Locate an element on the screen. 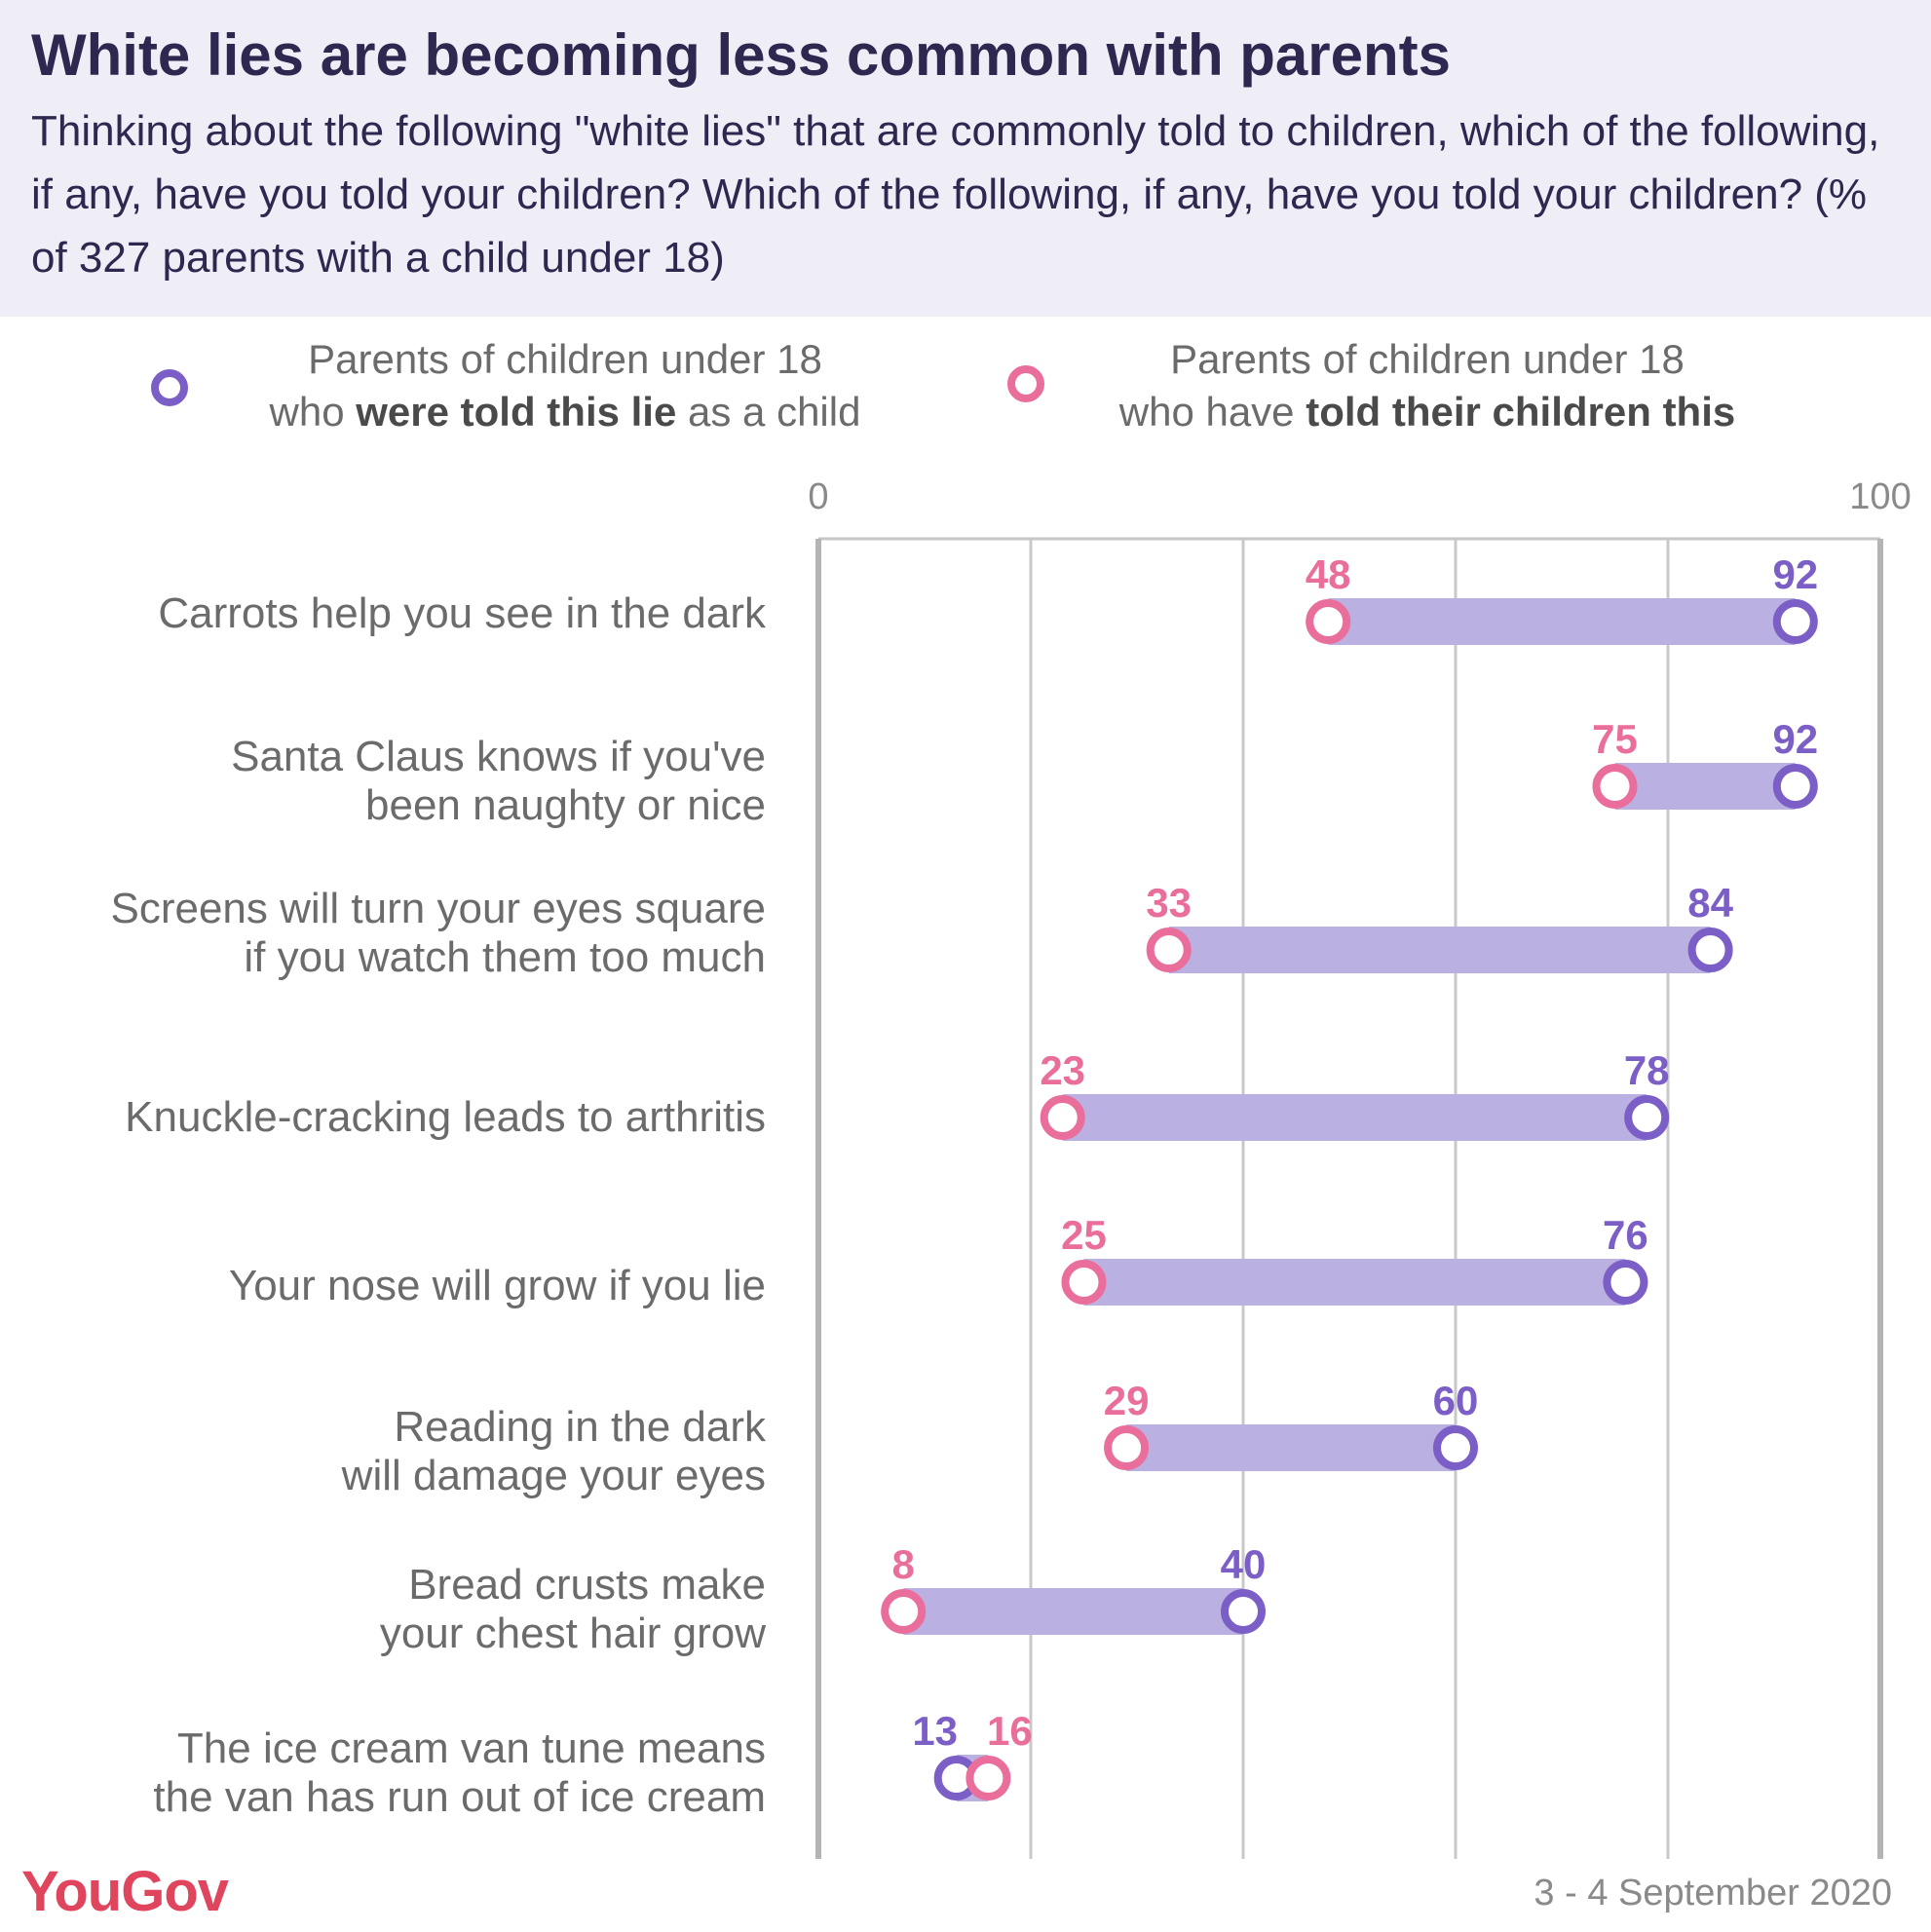 This screenshot has height=1932, width=1931. value-label-told-as-child-1: 92 is located at coordinates (1795, 739).